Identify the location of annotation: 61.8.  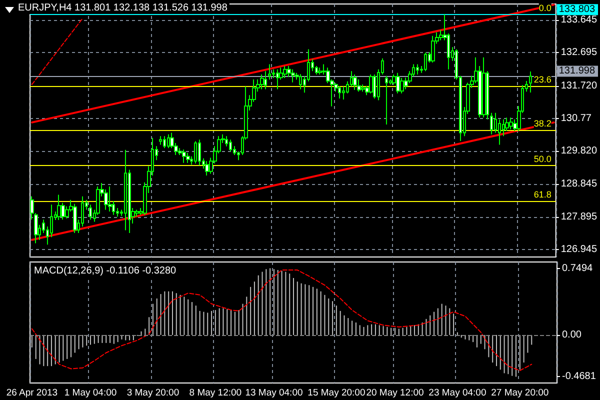
(543, 195).